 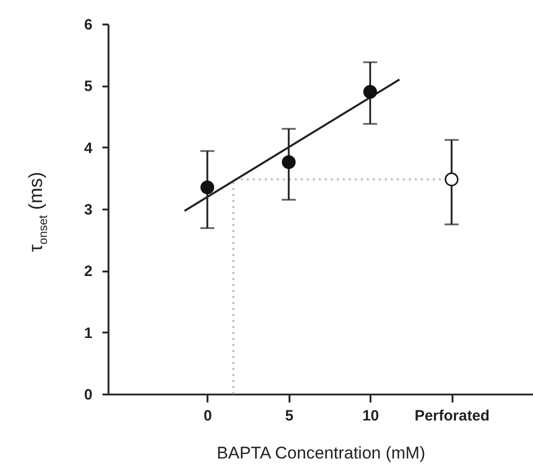 What do you see at coordinates (89, 148) in the screenshot?
I see `y-tick-label: 4` at bounding box center [89, 148].